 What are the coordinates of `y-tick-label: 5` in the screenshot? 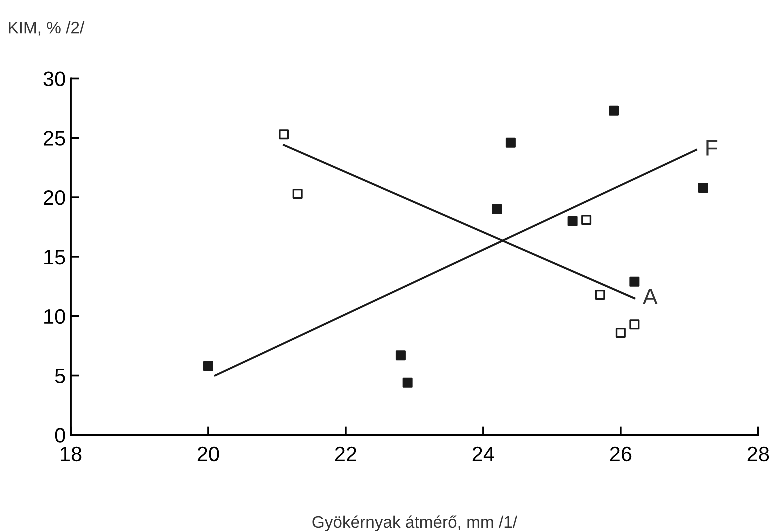 It's located at (60, 376).